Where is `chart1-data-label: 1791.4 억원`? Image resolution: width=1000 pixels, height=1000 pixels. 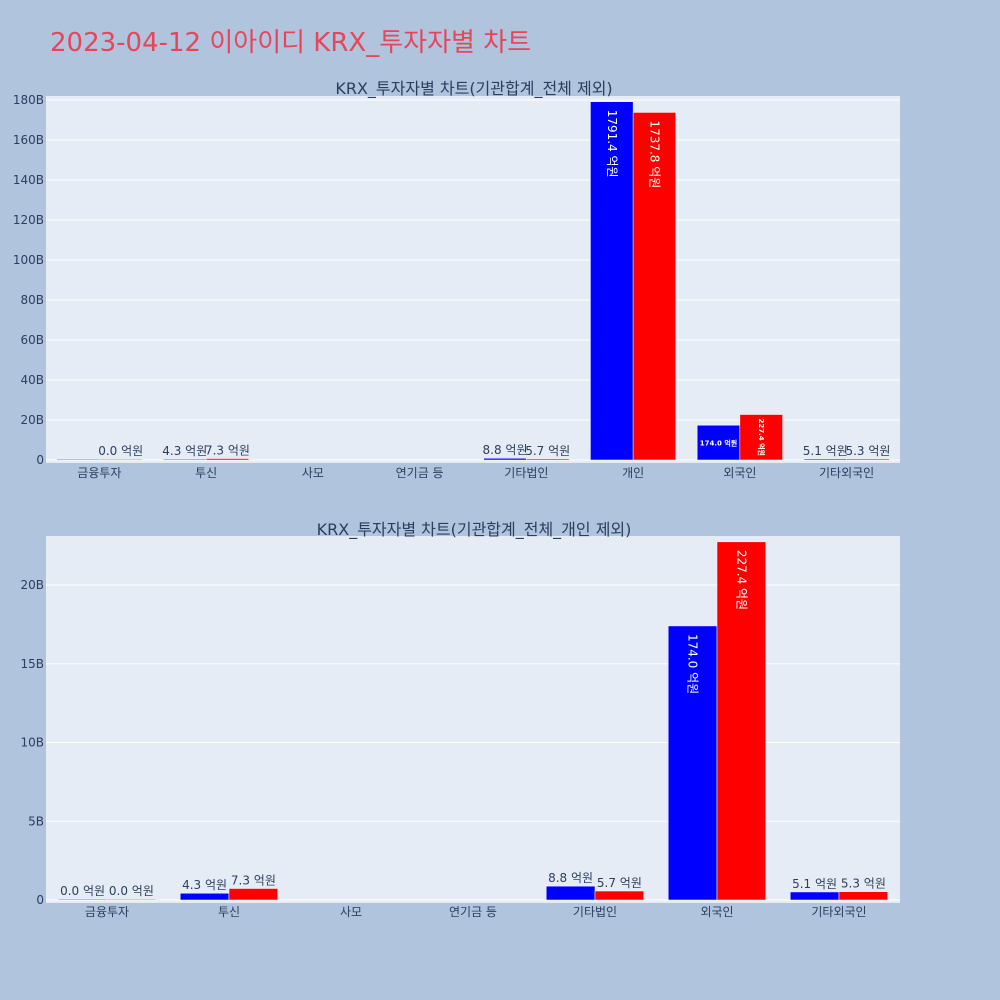 chart1-data-label: 1791.4 억원 is located at coordinates (612, 144).